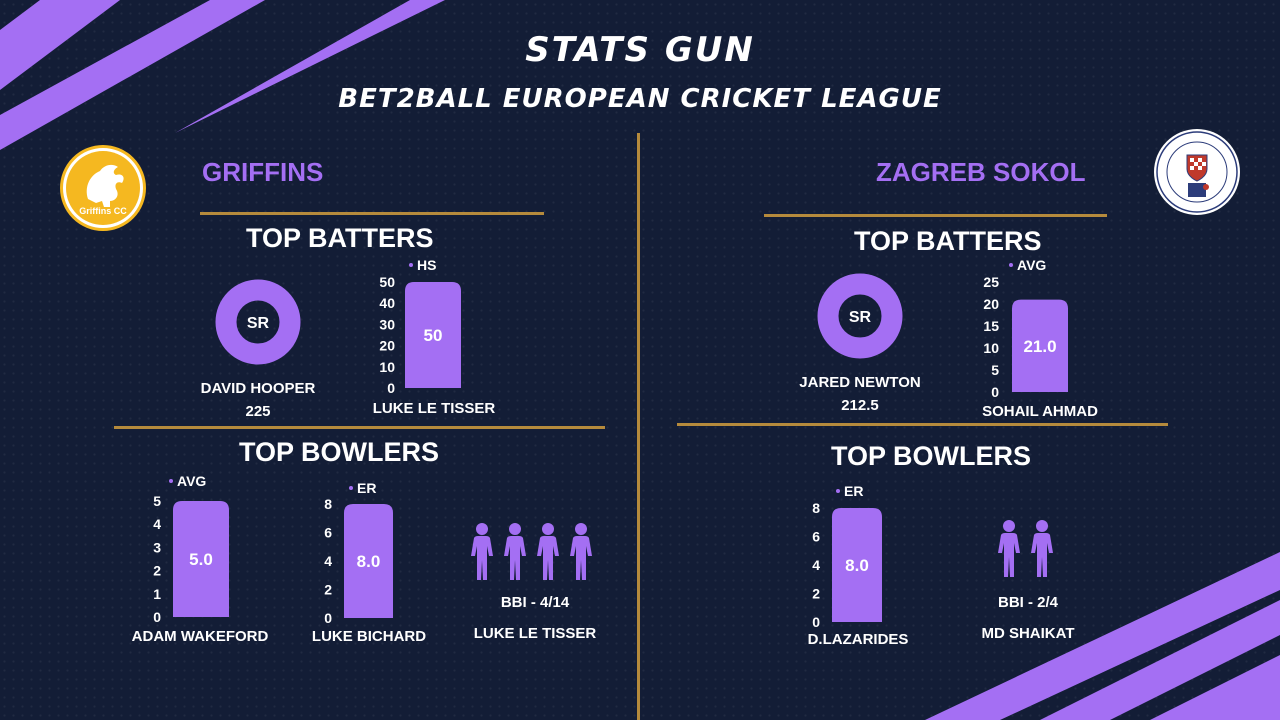 The height and width of the screenshot is (720, 1280). Describe the element at coordinates (858, 639) in the screenshot. I see `bar-player-name: D.LAZARIDES` at that location.